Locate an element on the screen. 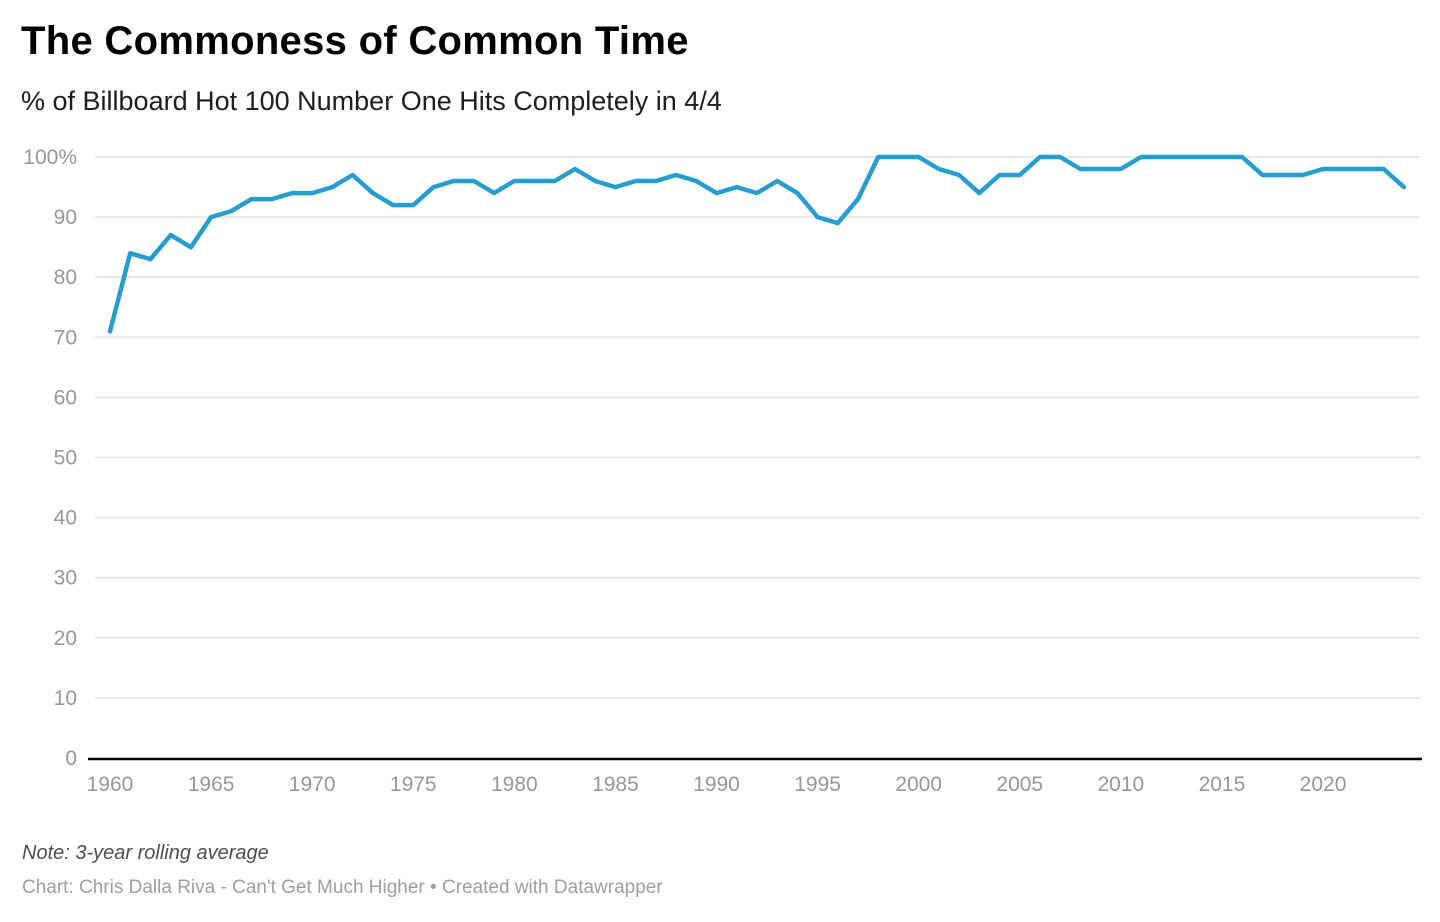  chart-note: Note: 3-year rolling average is located at coordinates (145, 853).